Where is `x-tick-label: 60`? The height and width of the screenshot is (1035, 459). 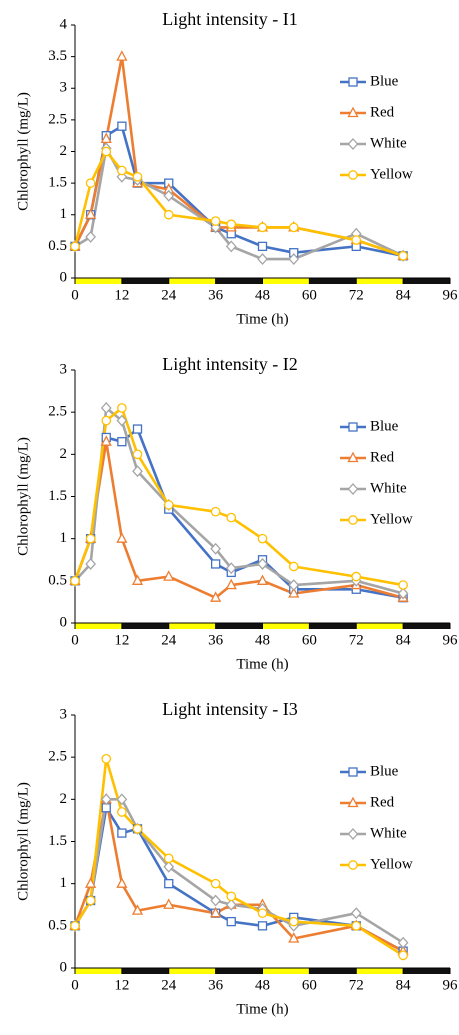
x-tick-label: 60 is located at coordinates (309, 985).